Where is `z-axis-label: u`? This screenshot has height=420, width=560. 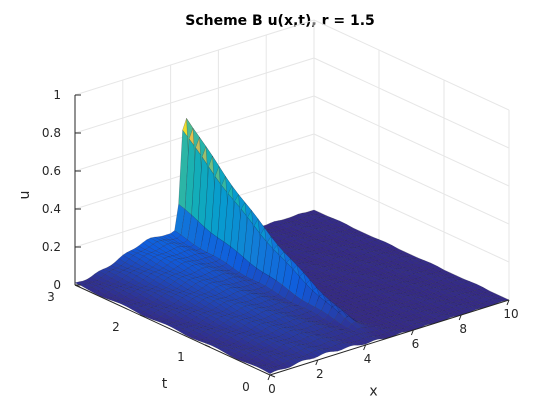
z-axis-label: u is located at coordinates (25, 195).